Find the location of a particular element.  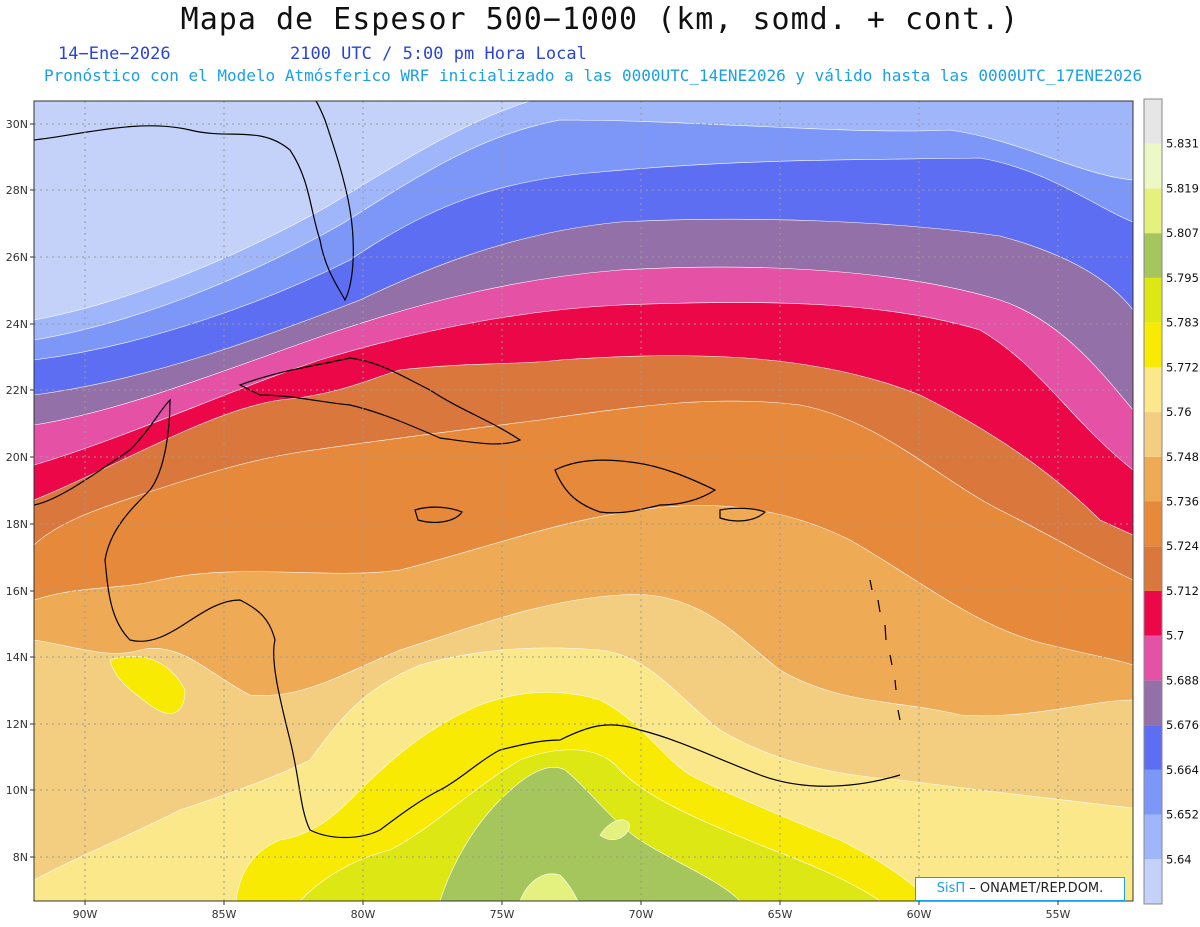

lat-label: 28N is located at coordinates (17, 190).